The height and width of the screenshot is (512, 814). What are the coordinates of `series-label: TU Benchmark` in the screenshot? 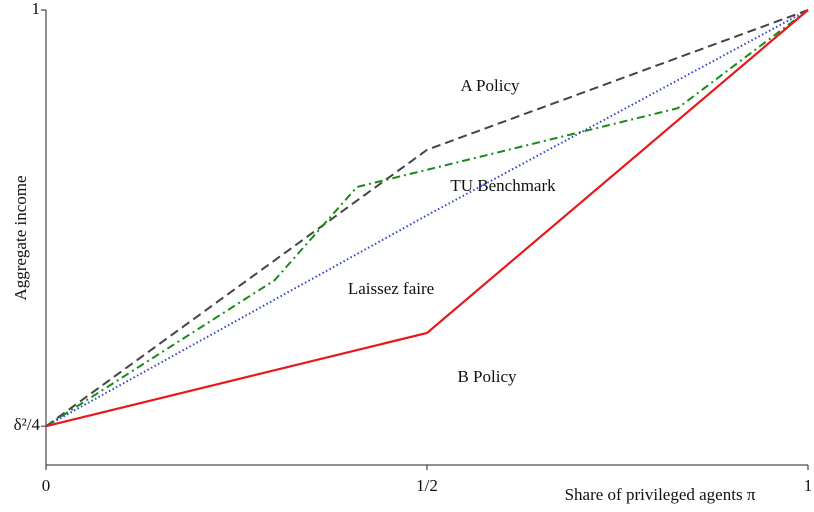 It's located at (503, 185).